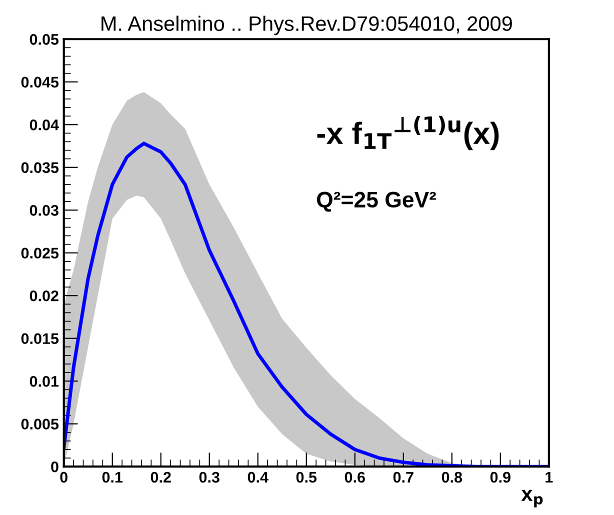  I want to click on x-tick-label: 0, so click(64, 477).